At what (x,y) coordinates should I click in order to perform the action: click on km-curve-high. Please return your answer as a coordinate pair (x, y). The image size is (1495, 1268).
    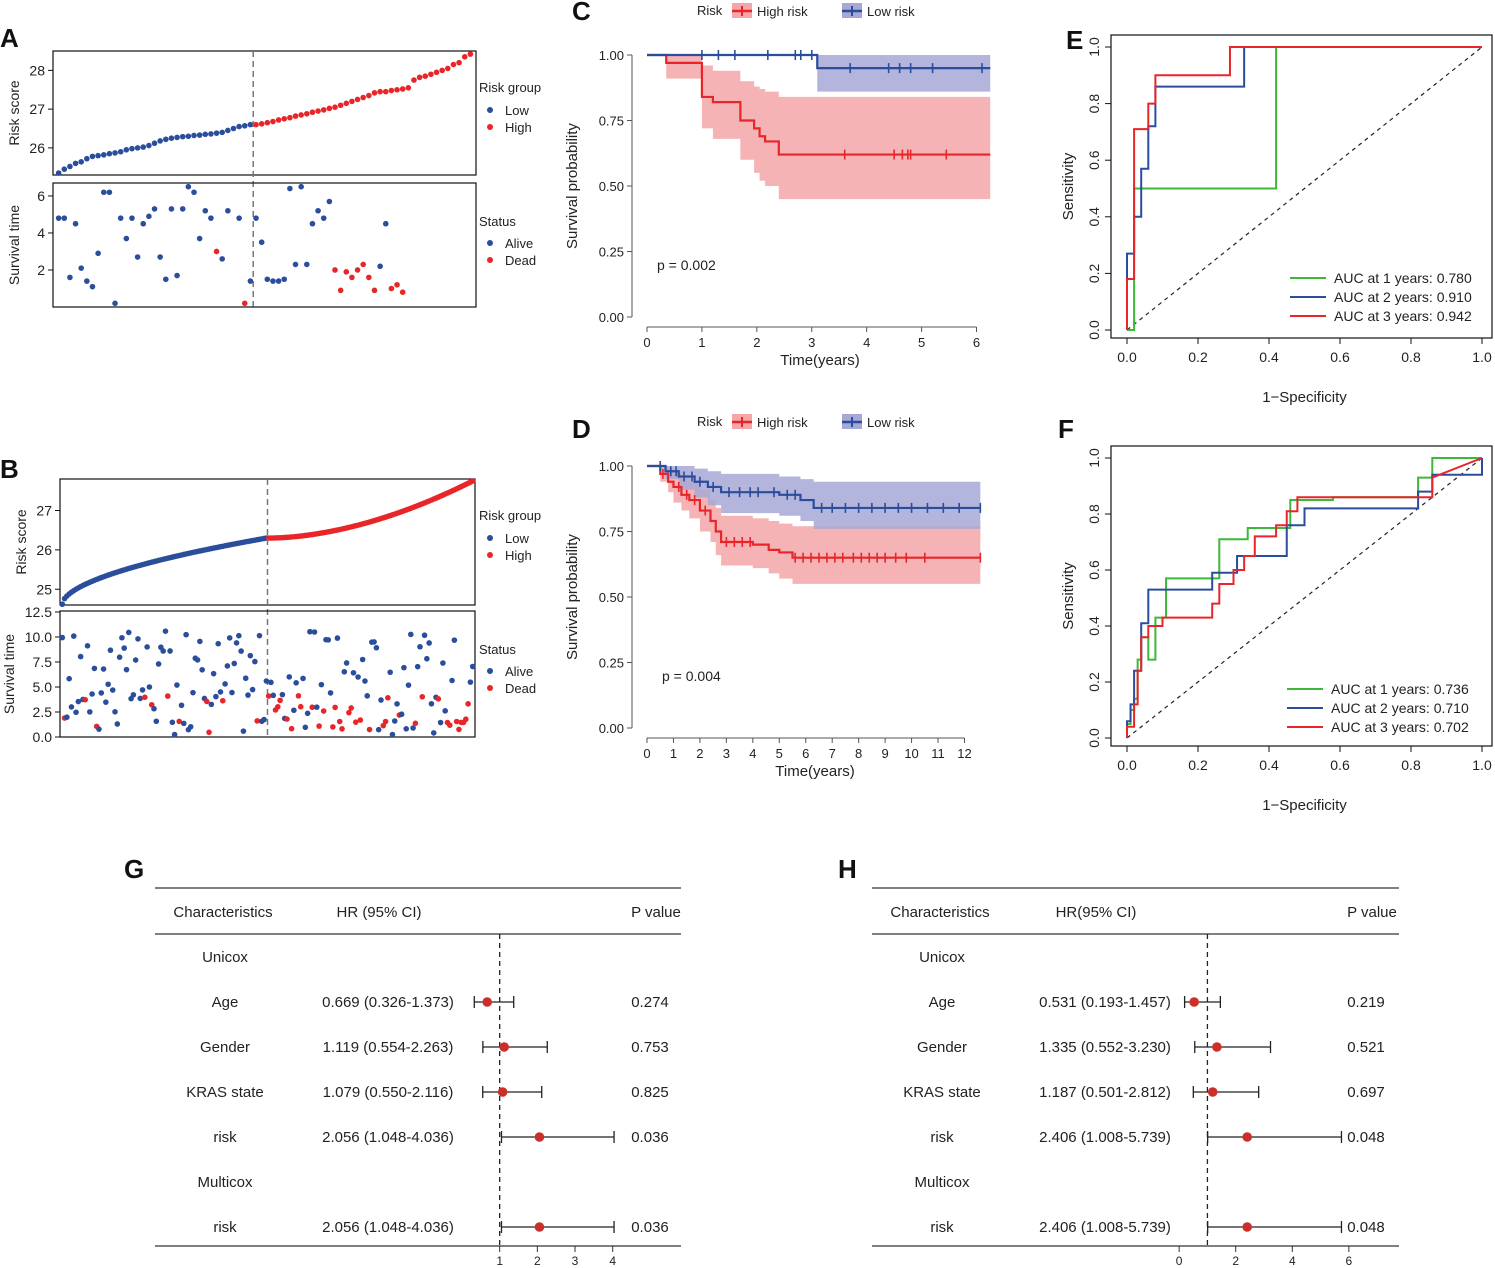
    Looking at the image, I should click on (814, 511).